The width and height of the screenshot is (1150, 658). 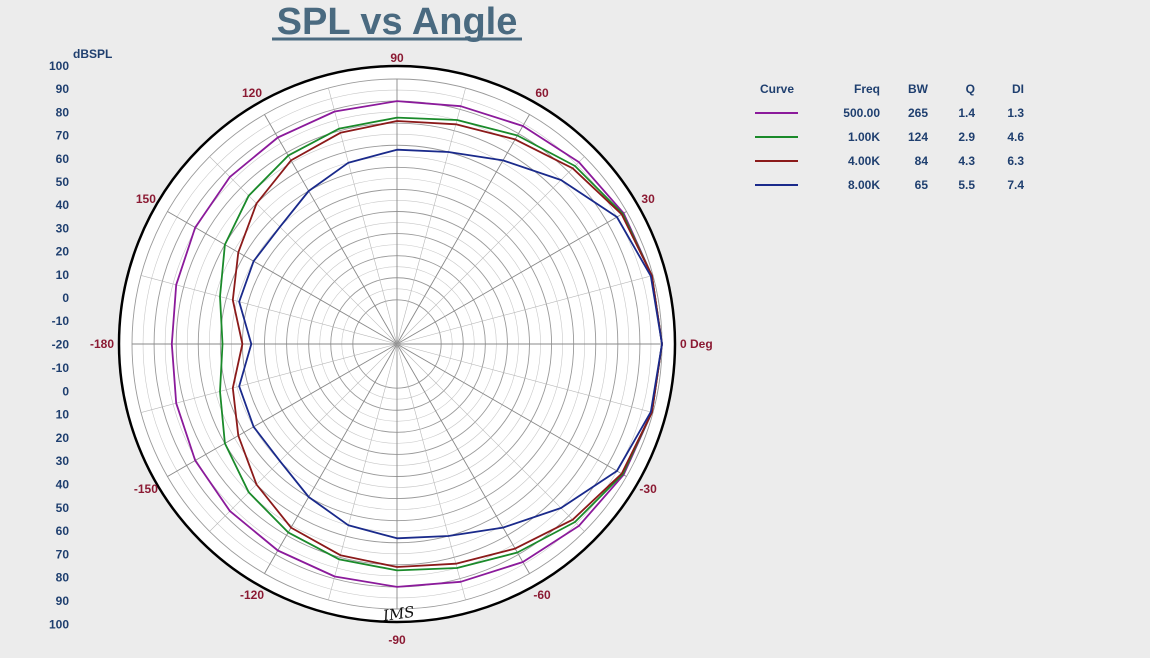 What do you see at coordinates (1015, 185) in the screenshot?
I see `legend-cell: 7.4` at bounding box center [1015, 185].